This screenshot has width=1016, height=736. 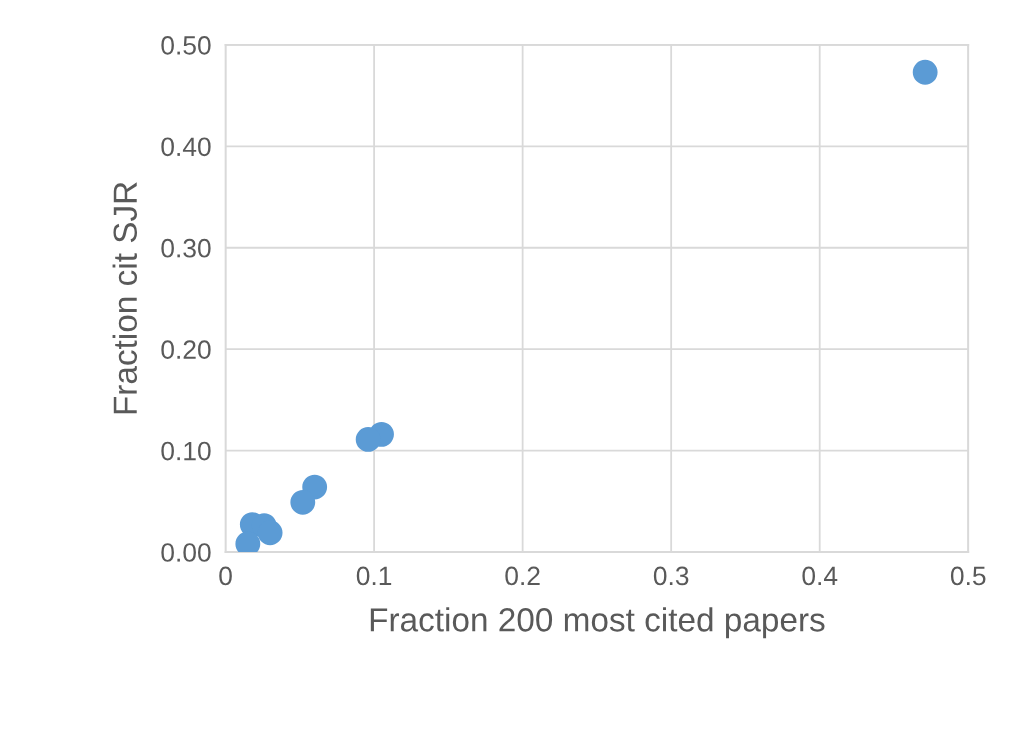 What do you see at coordinates (225, 576) in the screenshot?
I see `x-tick-label: 0` at bounding box center [225, 576].